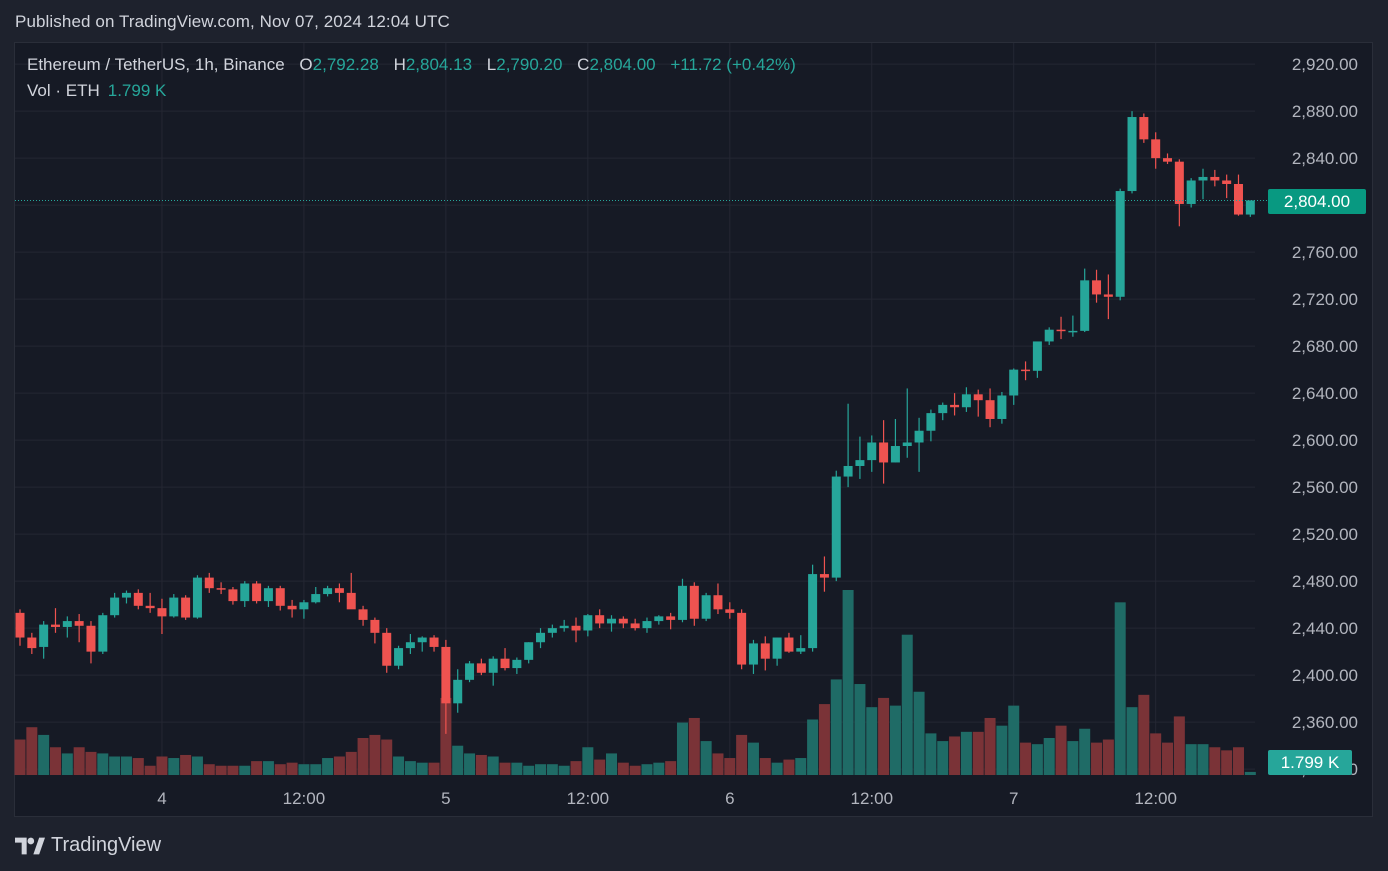  Describe the element at coordinates (63, 90) in the screenshot. I see `volume-label: Vol · ETH` at that location.